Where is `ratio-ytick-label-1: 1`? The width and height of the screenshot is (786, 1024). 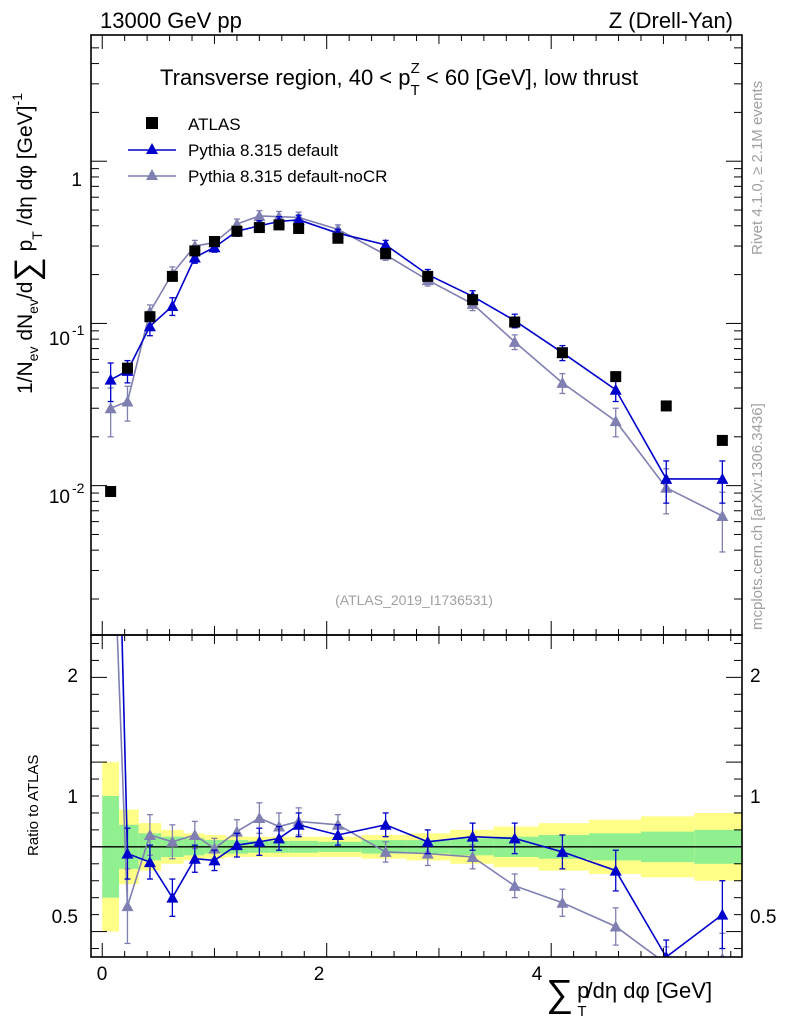 ratio-ytick-label-1: 1 is located at coordinates (72, 797).